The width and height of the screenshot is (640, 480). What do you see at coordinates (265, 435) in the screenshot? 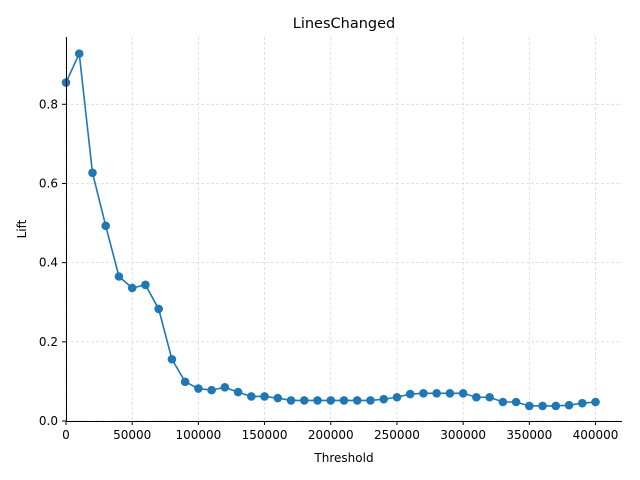
I see `x-tick-label: 150000` at bounding box center [265, 435].